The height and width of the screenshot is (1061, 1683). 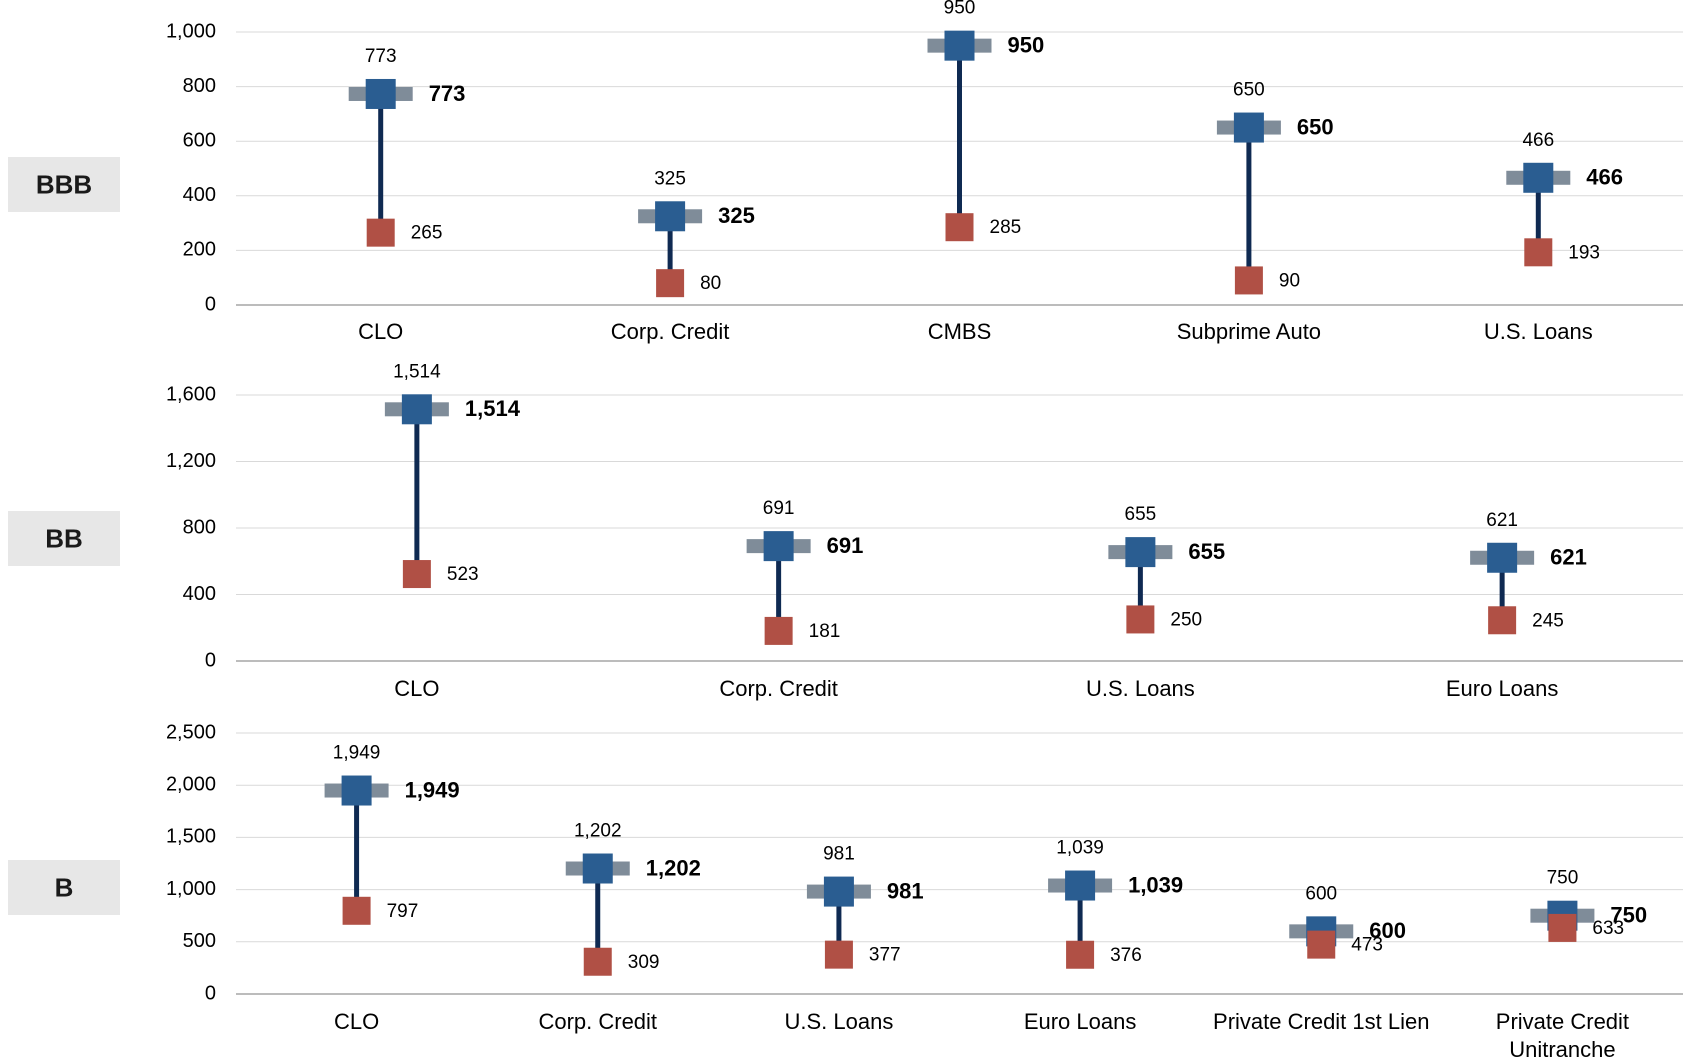 What do you see at coordinates (986, 172) in the screenshot?
I see `range-point: 950 950 285 CMBS` at bounding box center [986, 172].